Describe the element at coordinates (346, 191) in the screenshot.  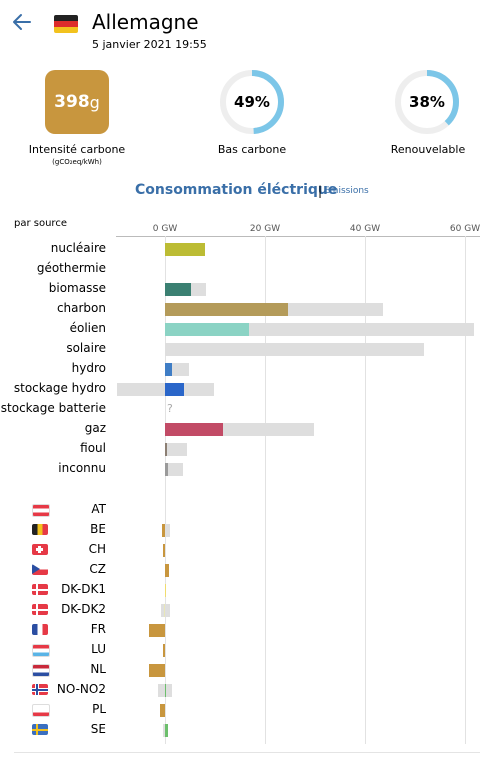
I see `tab-emissions: Emissions` at that location.